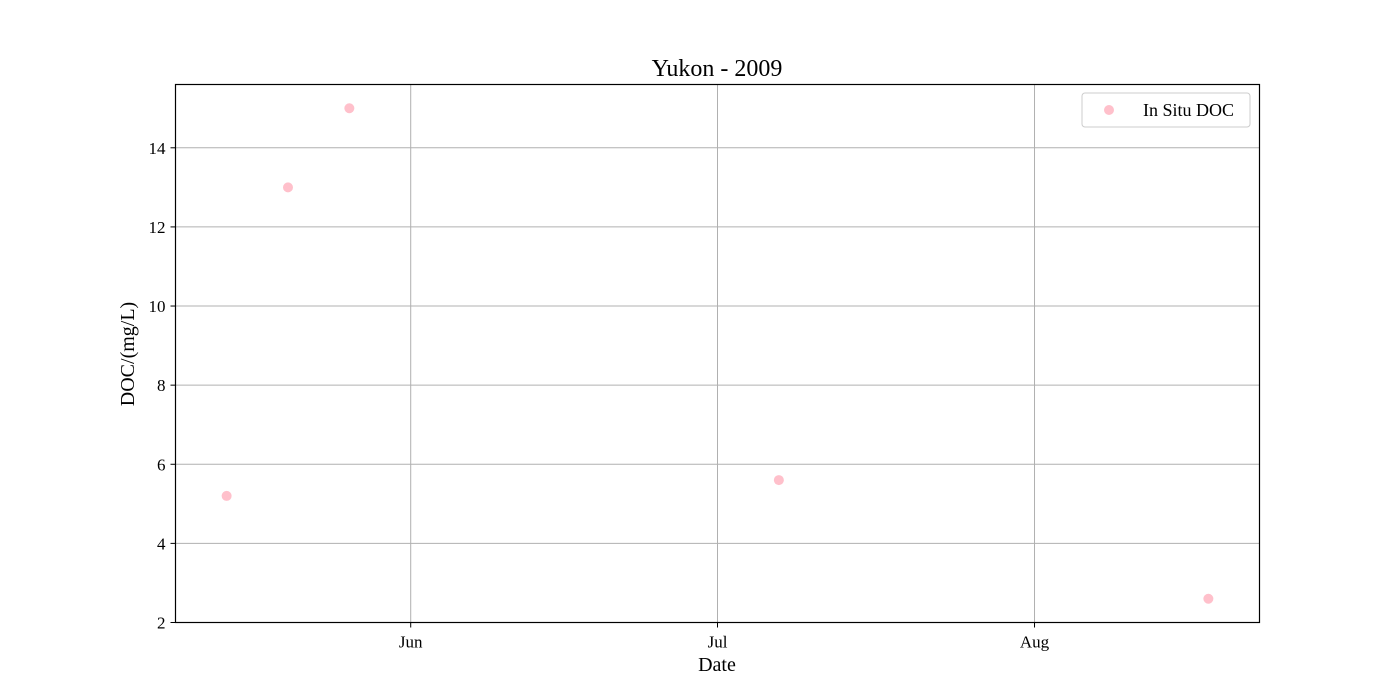  Describe the element at coordinates (161, 464) in the screenshot. I see `y-tick-label: 6` at that location.